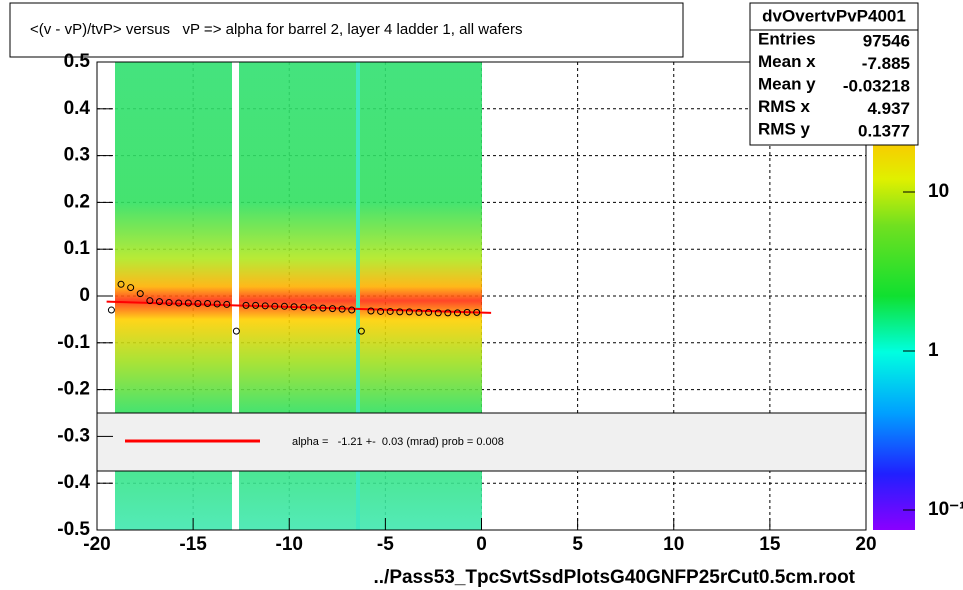 Image resolution: width=963 pixels, height=590 pixels. What do you see at coordinates (884, 130) in the screenshot?
I see `stats-value: 0.1377` at bounding box center [884, 130].